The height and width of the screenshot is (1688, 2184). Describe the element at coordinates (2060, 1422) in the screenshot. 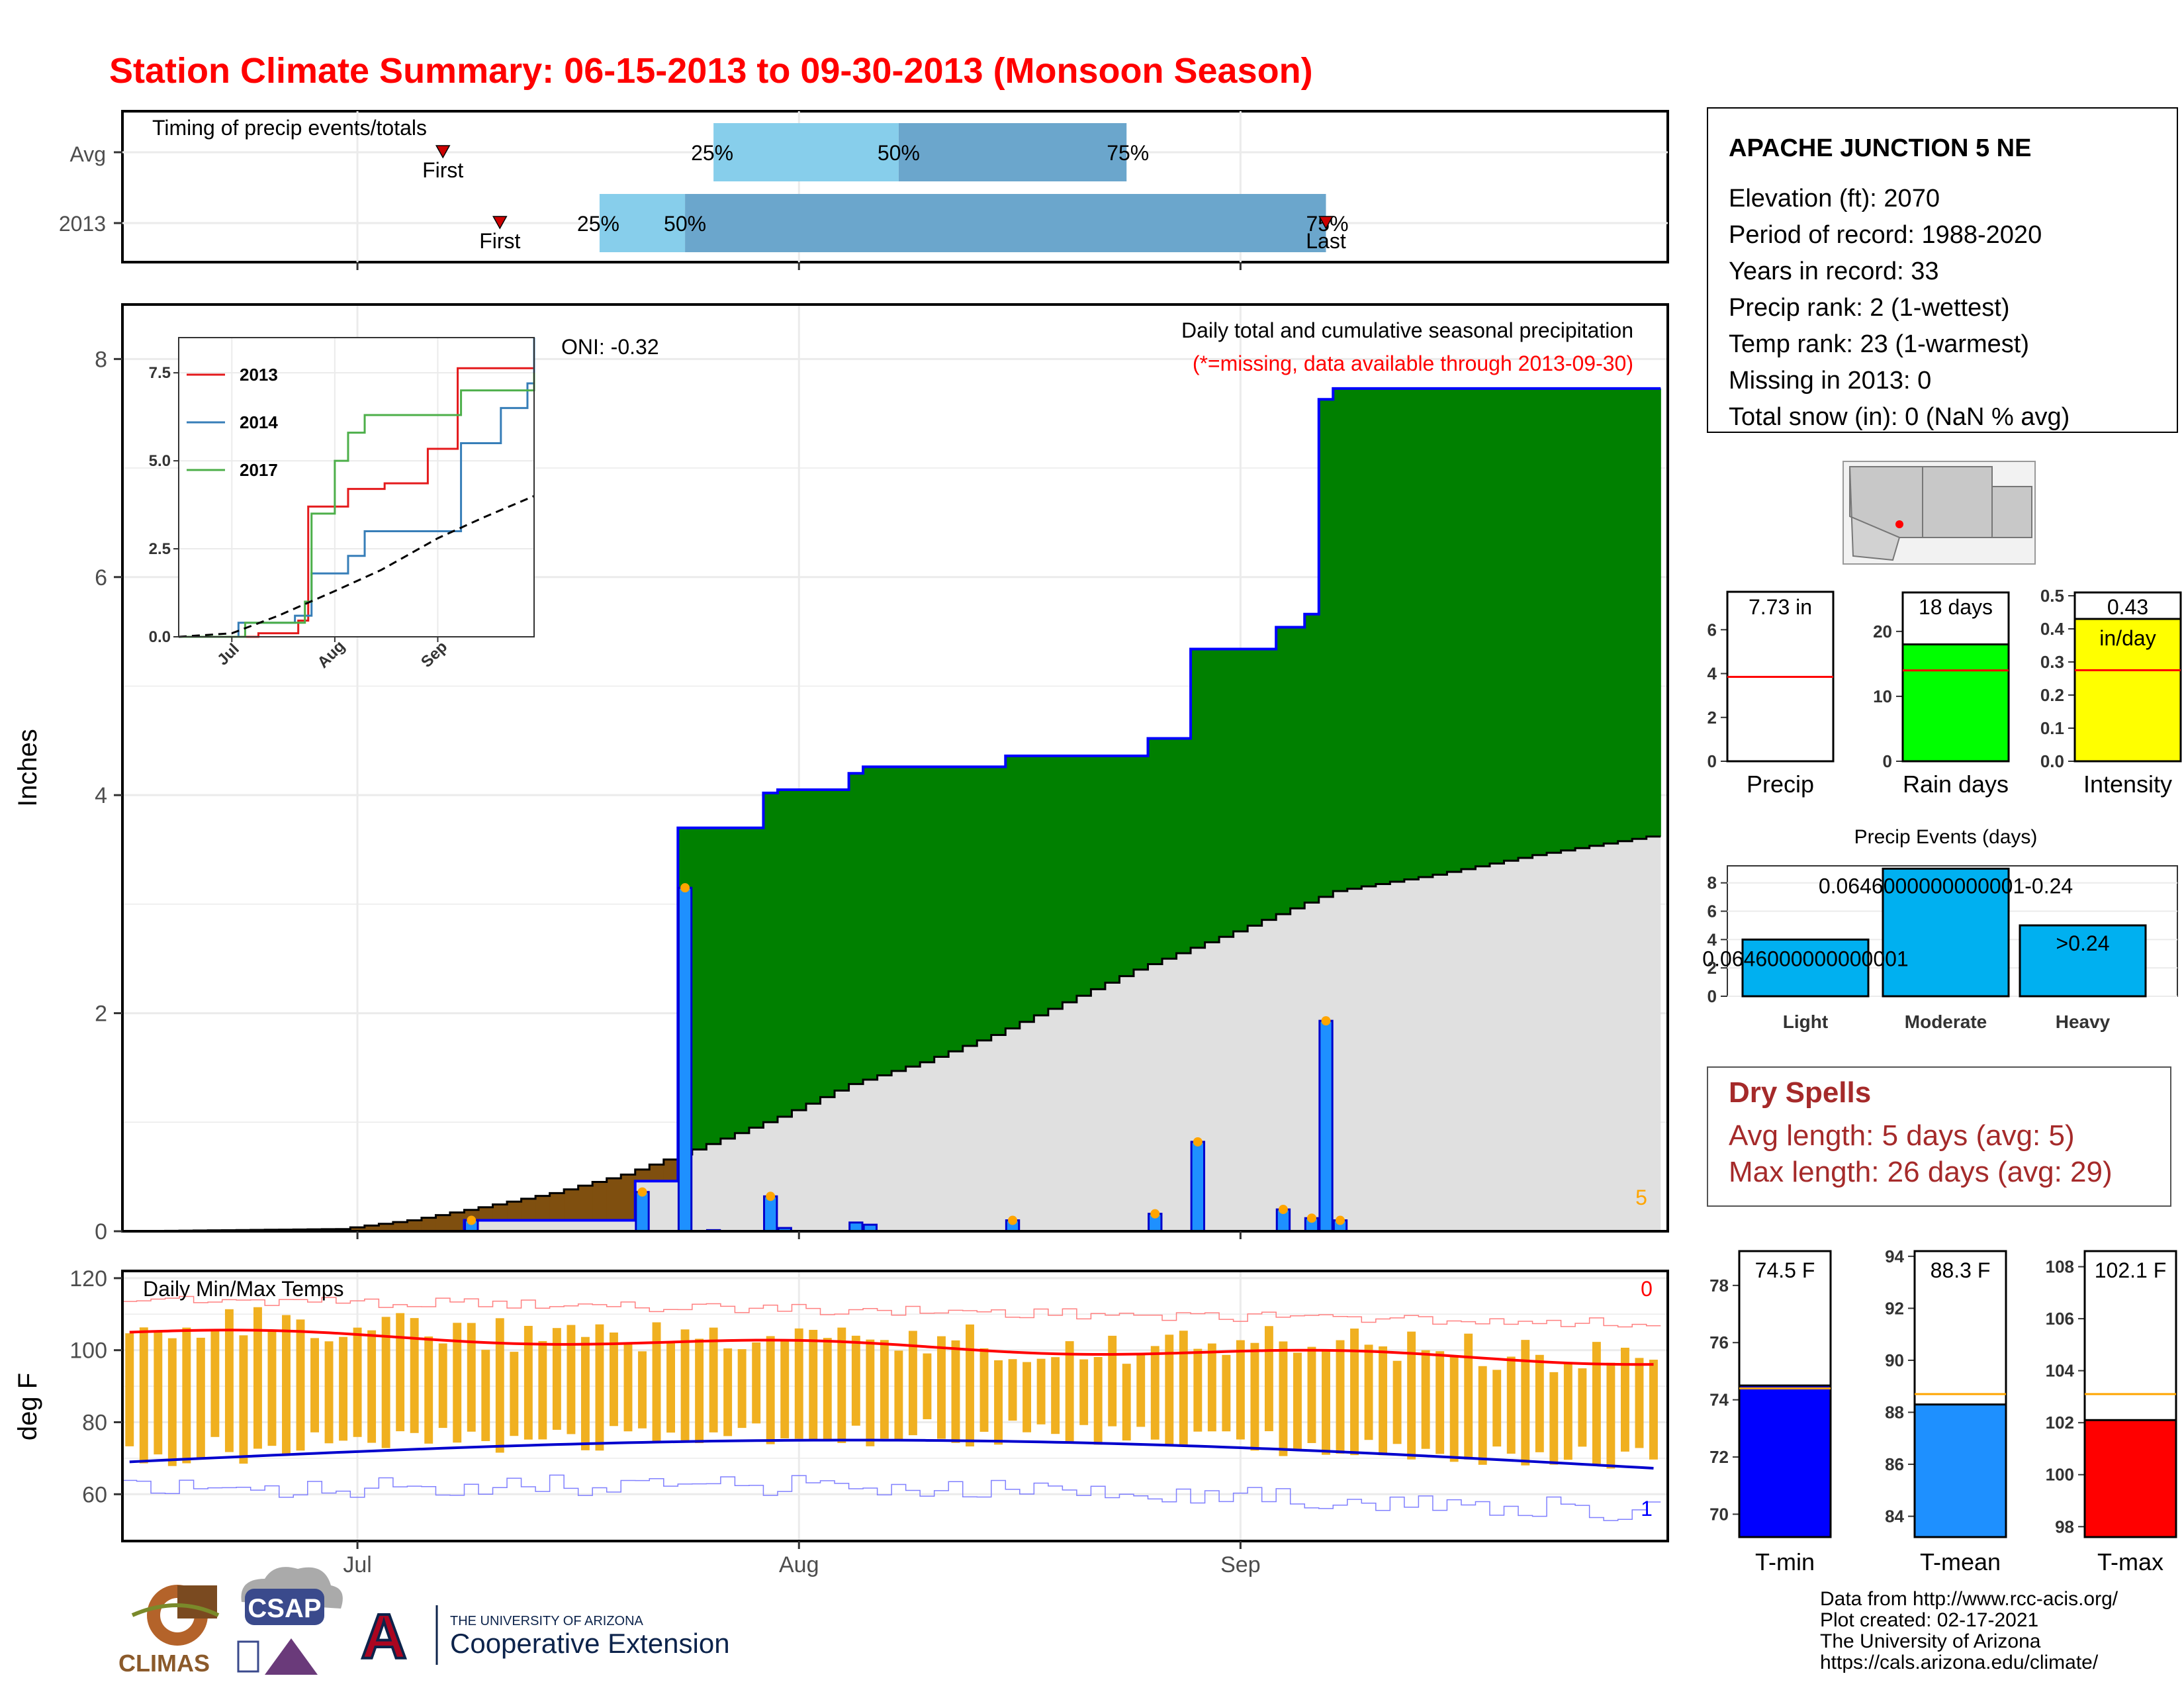

I see `temp-y-tick-label: 102` at that location.